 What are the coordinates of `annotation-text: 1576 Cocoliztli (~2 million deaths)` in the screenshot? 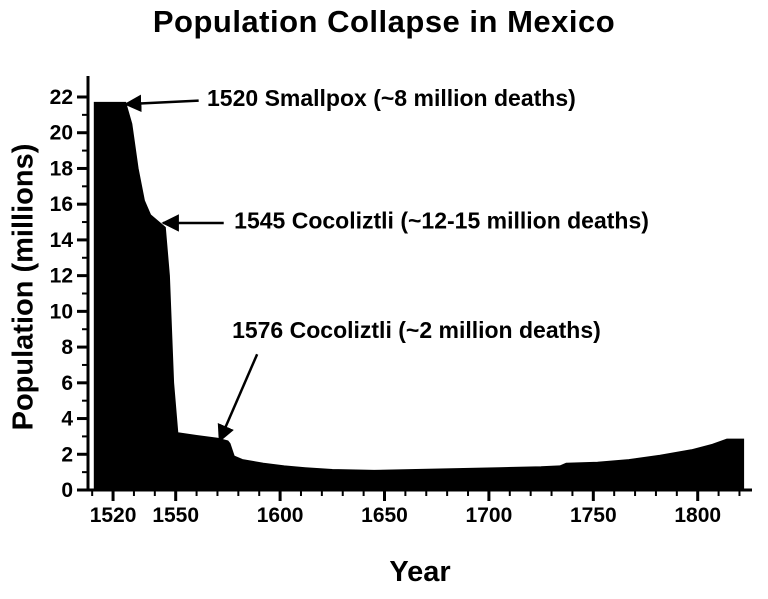 It's located at (416, 330).